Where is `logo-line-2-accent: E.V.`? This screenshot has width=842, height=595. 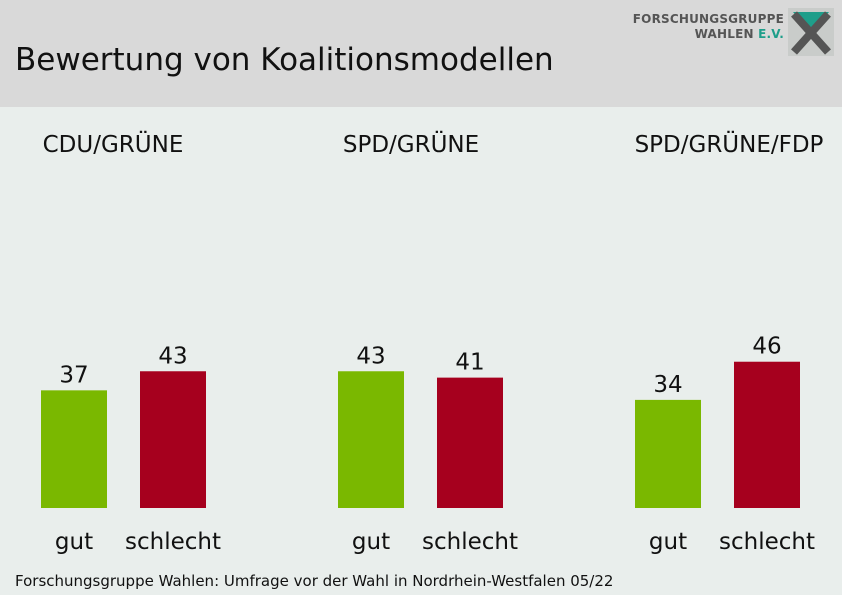
logo-line-2-accent: E.V. is located at coordinates (771, 34).